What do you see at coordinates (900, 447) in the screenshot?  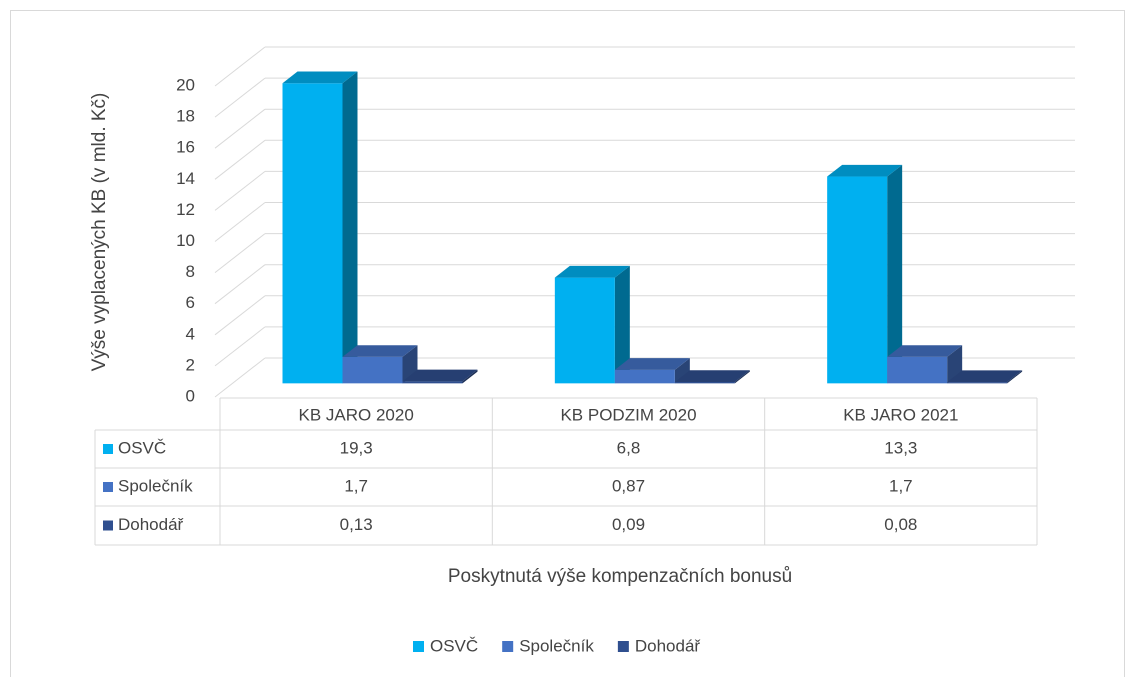 I see `table-cell: 13,3` at bounding box center [900, 447].